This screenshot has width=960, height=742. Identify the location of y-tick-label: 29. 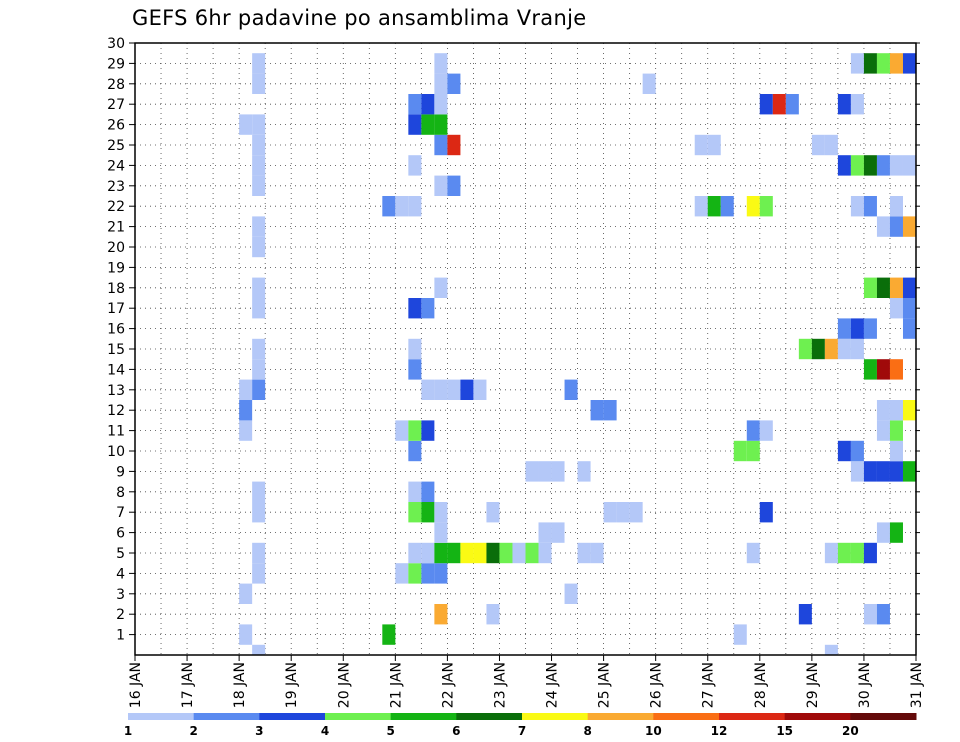
(116, 64).